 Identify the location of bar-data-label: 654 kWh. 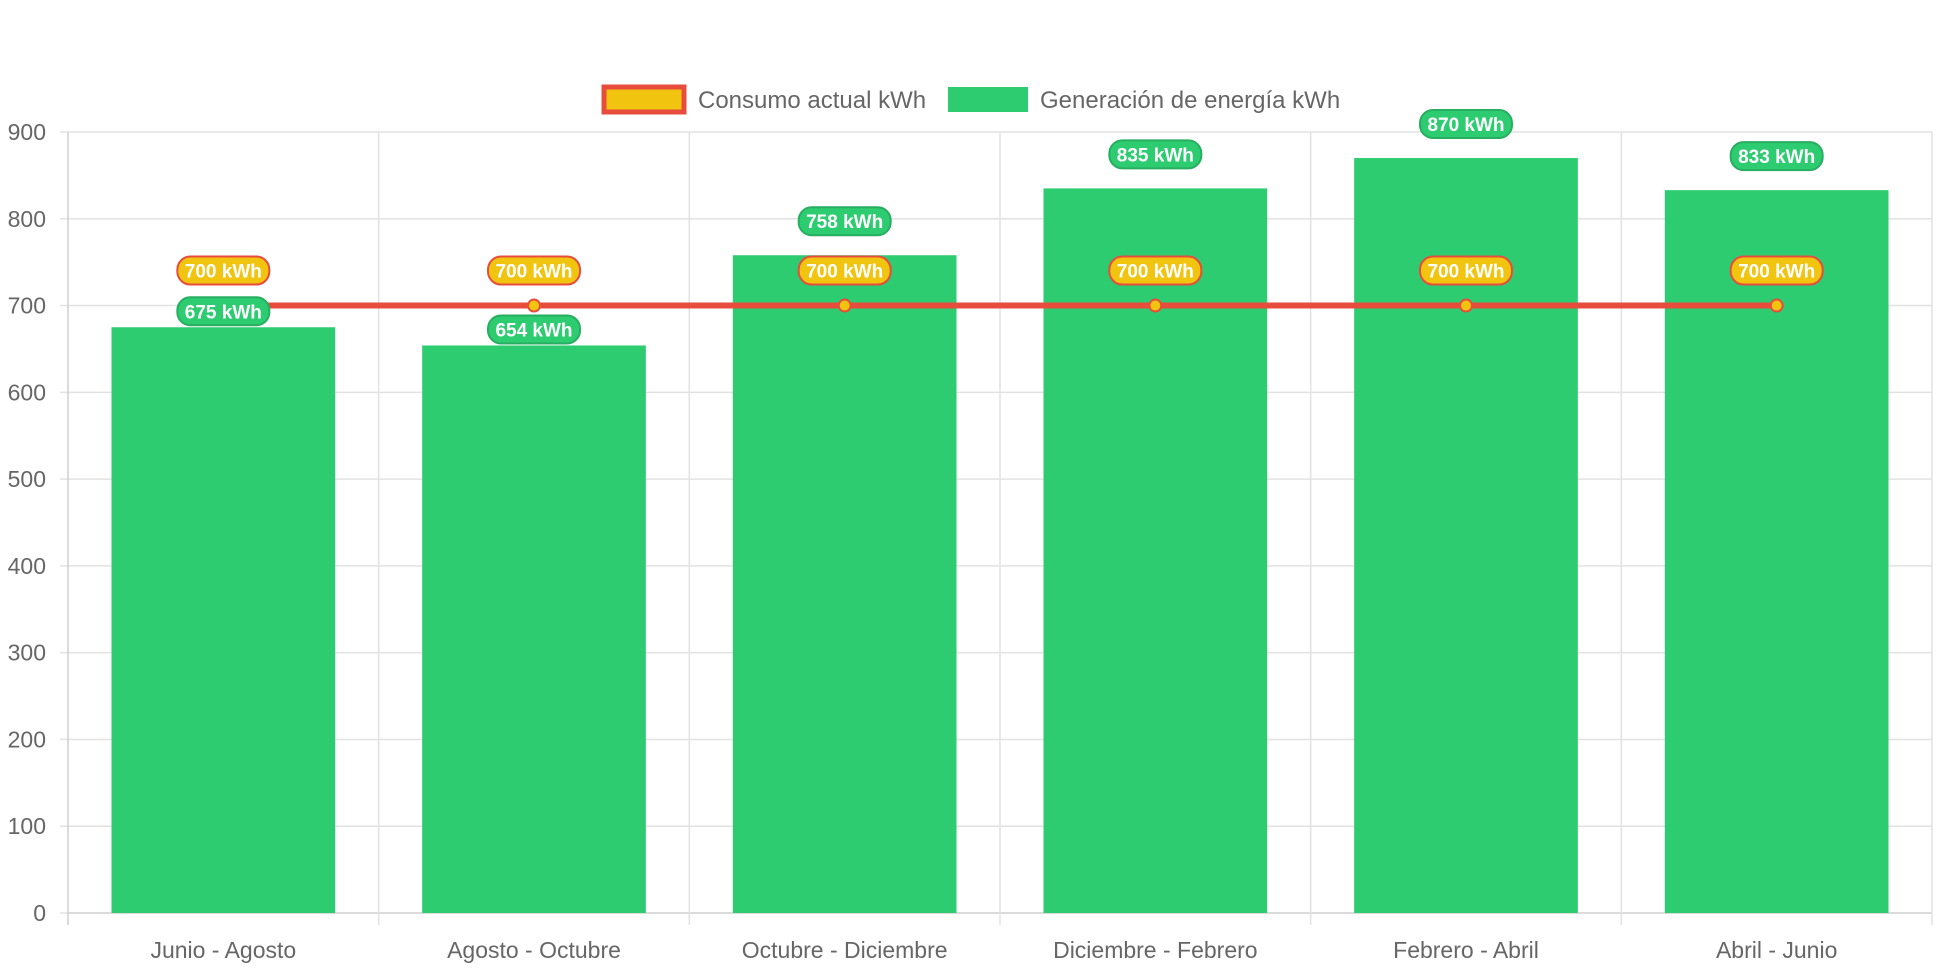
(533, 330).